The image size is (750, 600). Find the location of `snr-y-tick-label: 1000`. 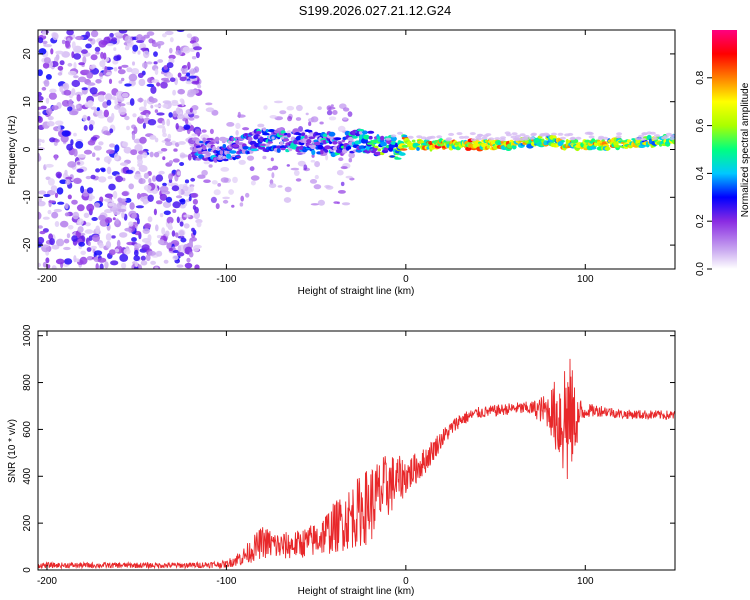

snr-y-tick-label: 1000 is located at coordinates (27, 335).